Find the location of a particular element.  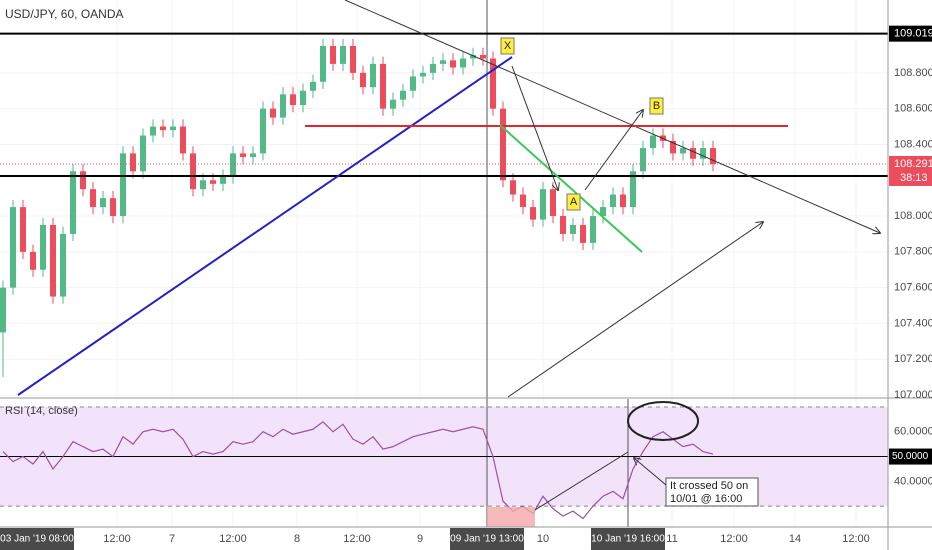

x-tick-label: 14 is located at coordinates (795, 539).